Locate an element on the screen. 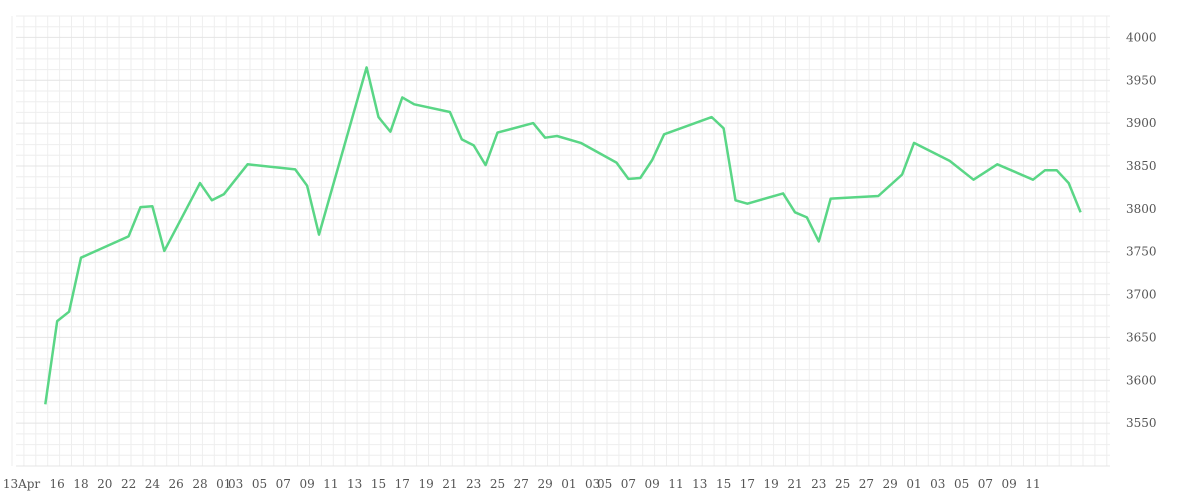 This screenshot has height=500, width=1200. y-tick-label: 3950 is located at coordinates (1141, 80).